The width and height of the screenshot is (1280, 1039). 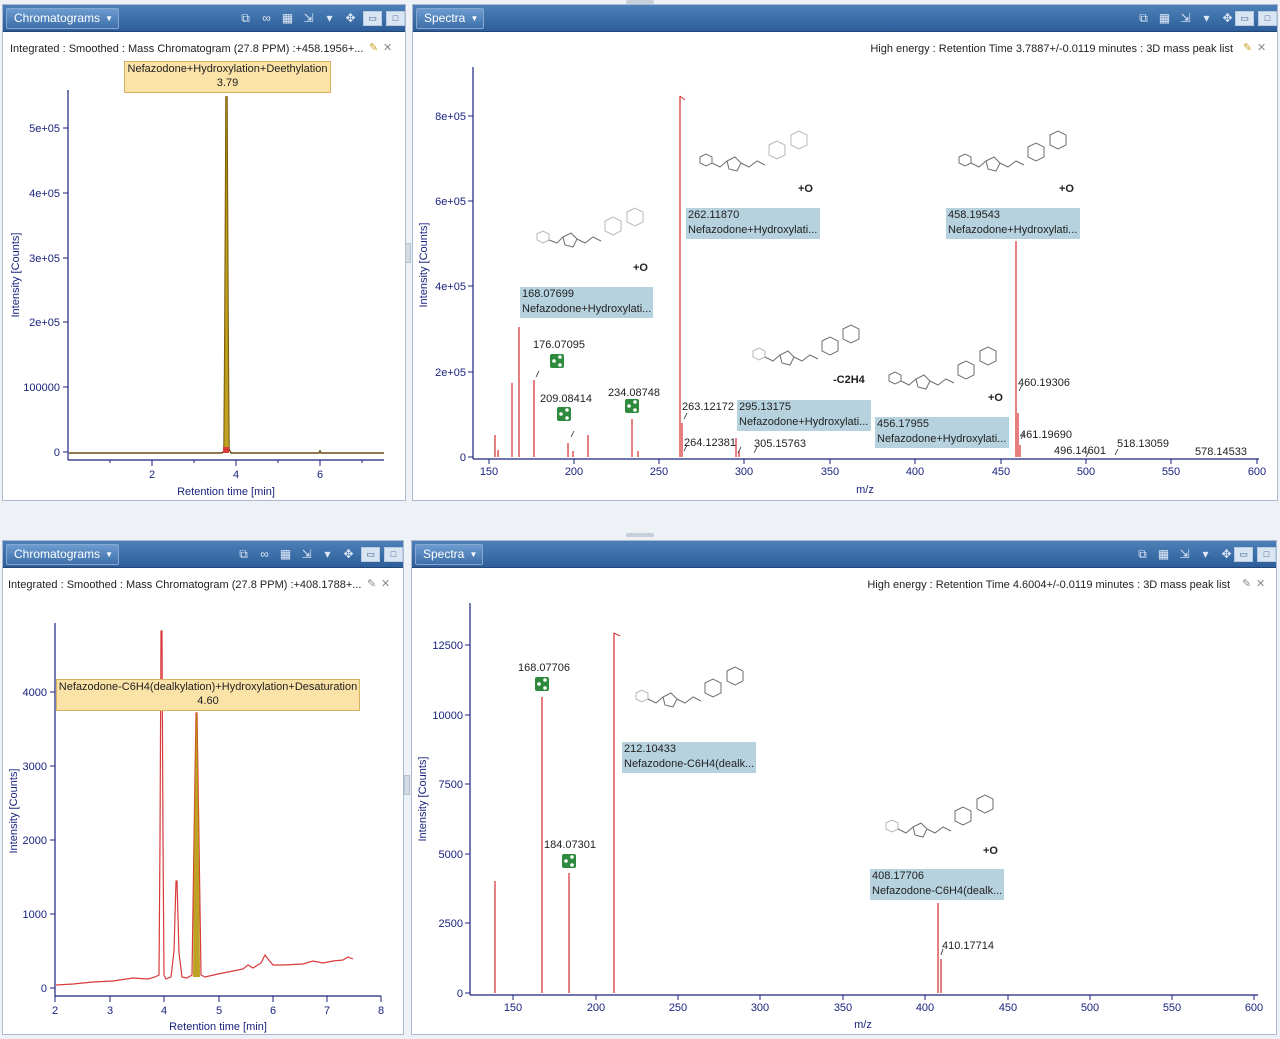 I want to click on x-tick-label: 250, so click(x=678, y=1008).